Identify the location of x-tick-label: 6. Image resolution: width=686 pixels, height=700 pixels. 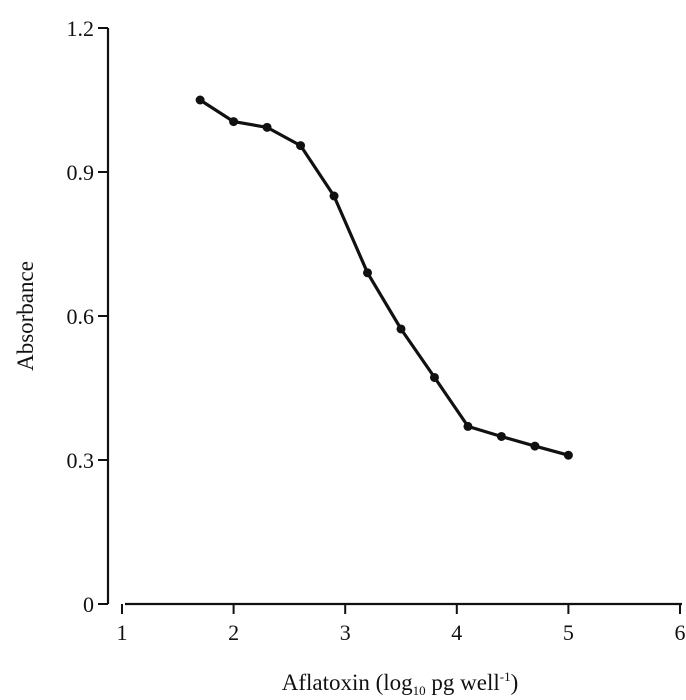
(680, 632).